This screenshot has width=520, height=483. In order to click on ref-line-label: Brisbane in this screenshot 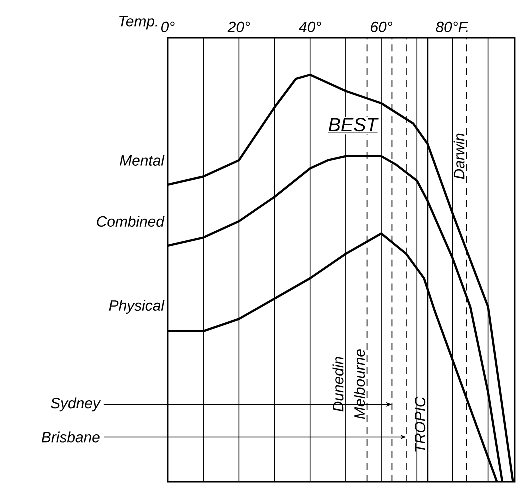, I will do `click(71, 437)`.